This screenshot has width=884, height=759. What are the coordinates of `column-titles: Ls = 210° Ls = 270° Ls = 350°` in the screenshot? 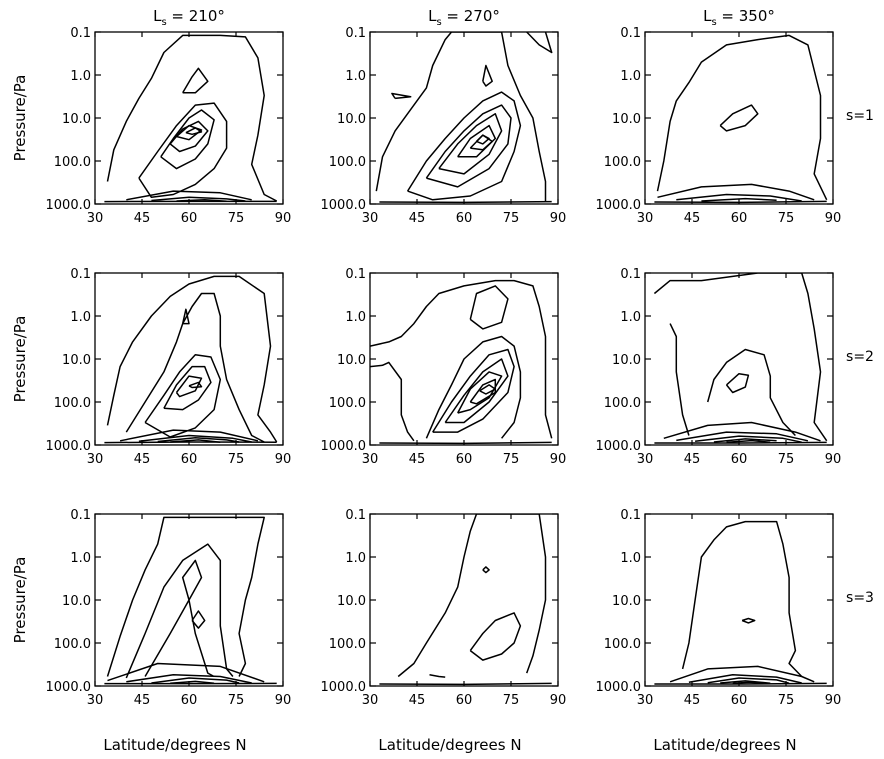 It's located at (464, 17).